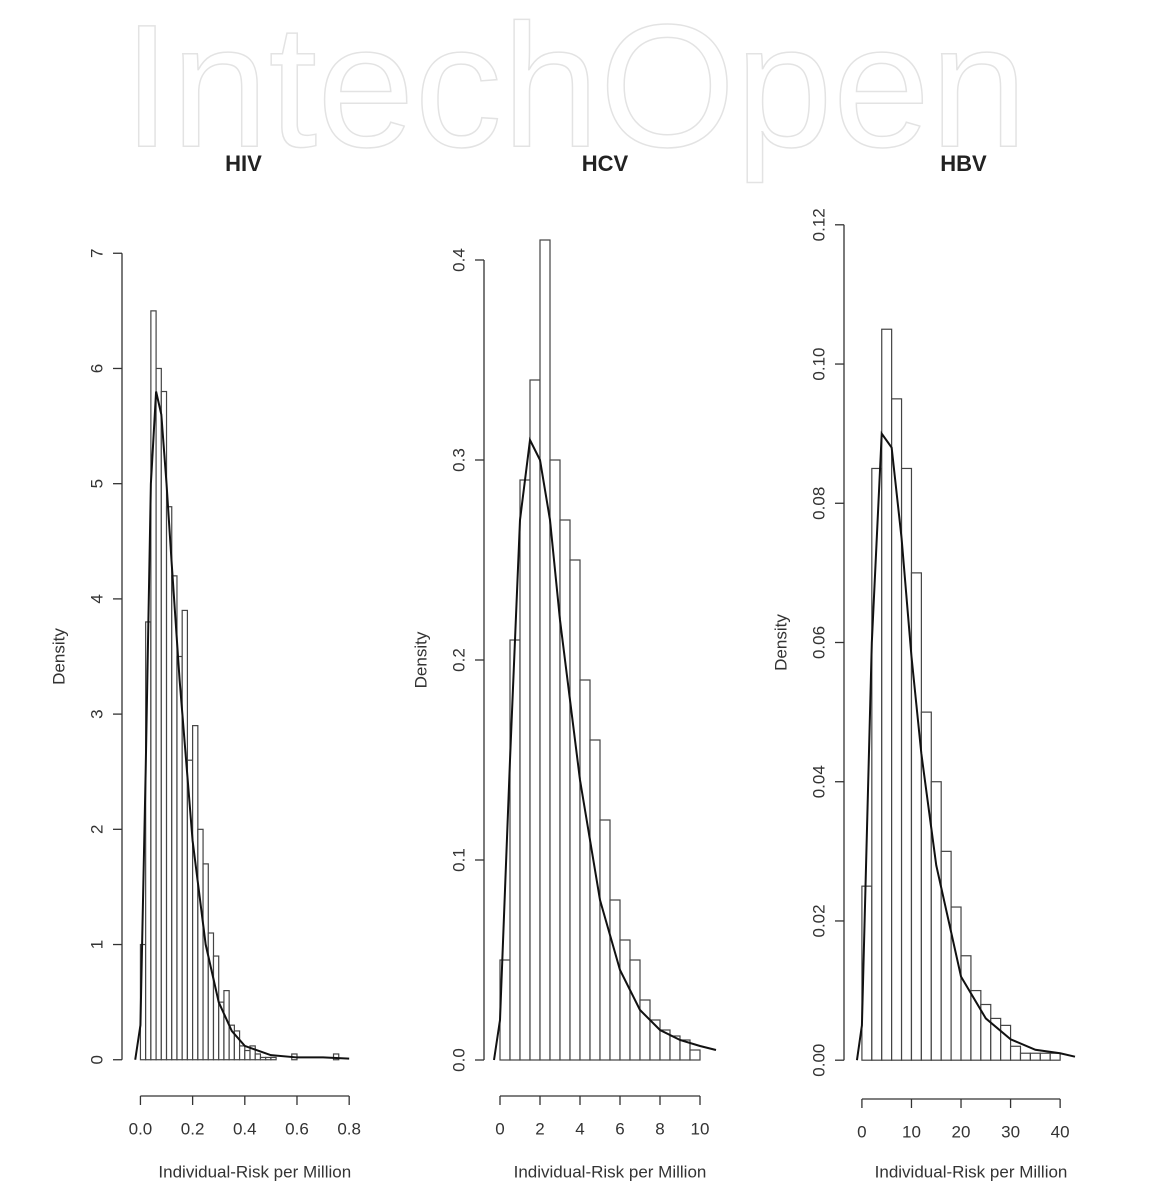  What do you see at coordinates (458, 460) in the screenshot?
I see `y-tick-label: 0.3` at bounding box center [458, 460].